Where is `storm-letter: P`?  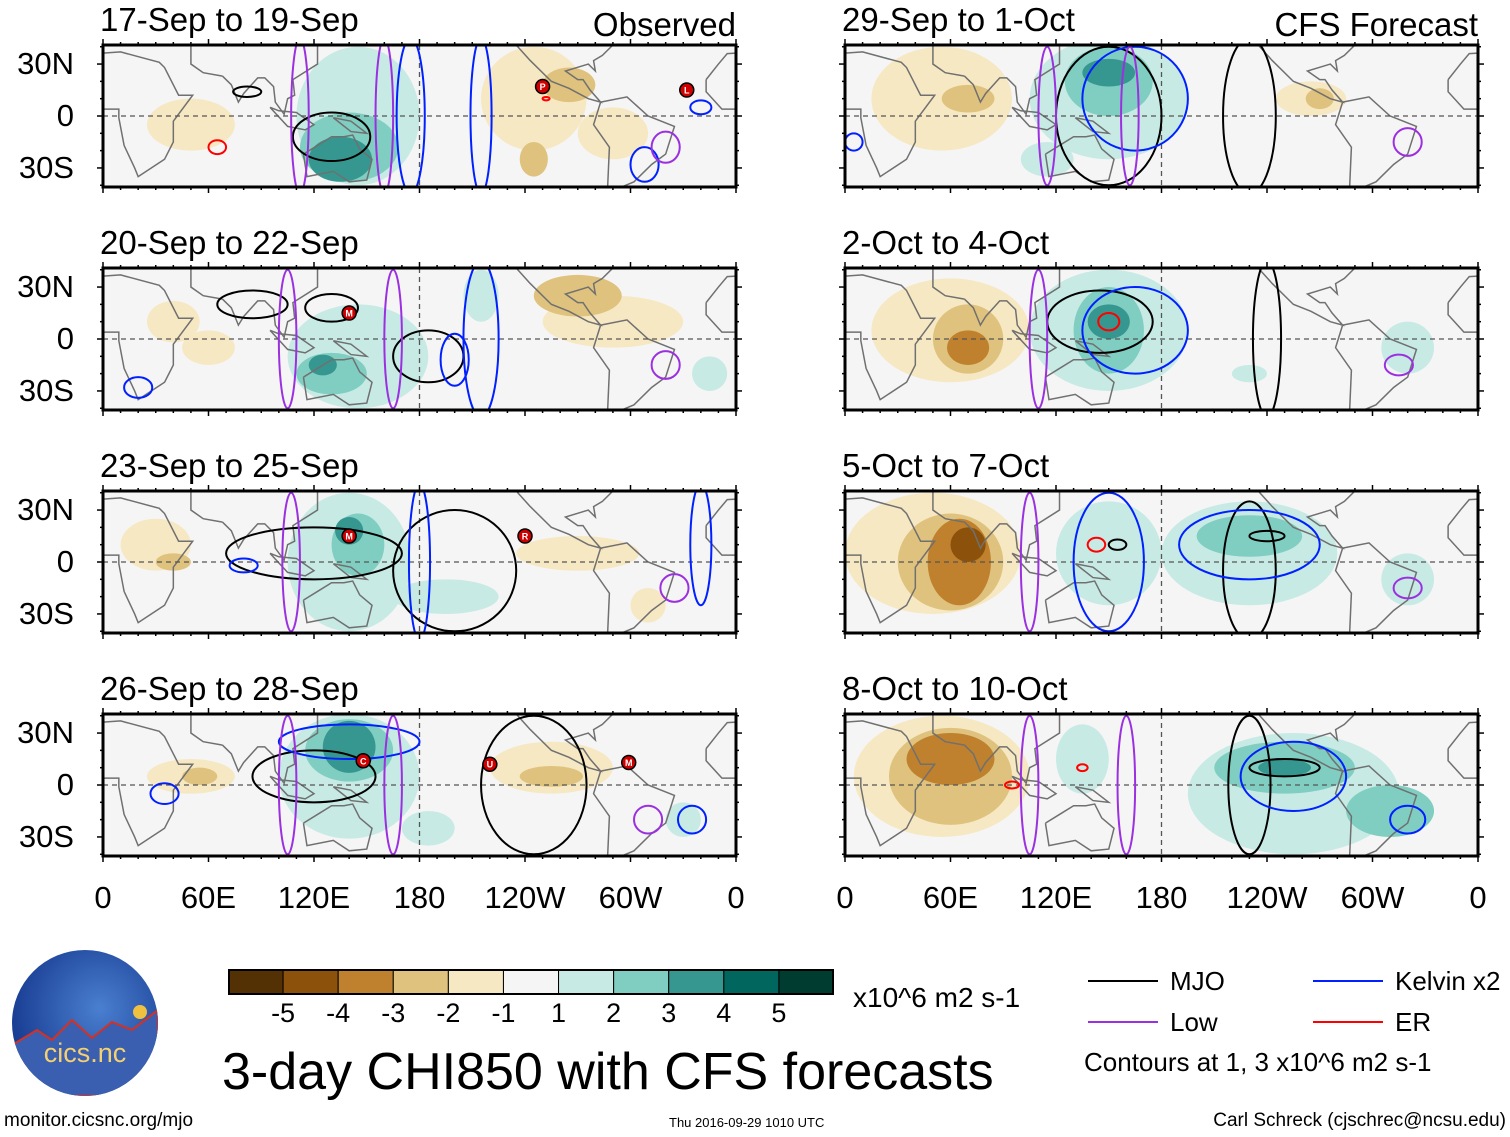
storm-letter: P is located at coordinates (543, 87).